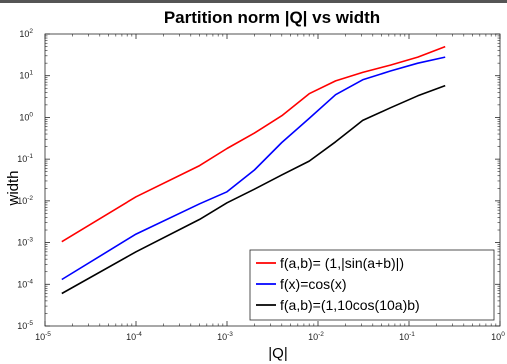  I want to click on x-tick-label: 10⁻⁵, so click(43, 336).